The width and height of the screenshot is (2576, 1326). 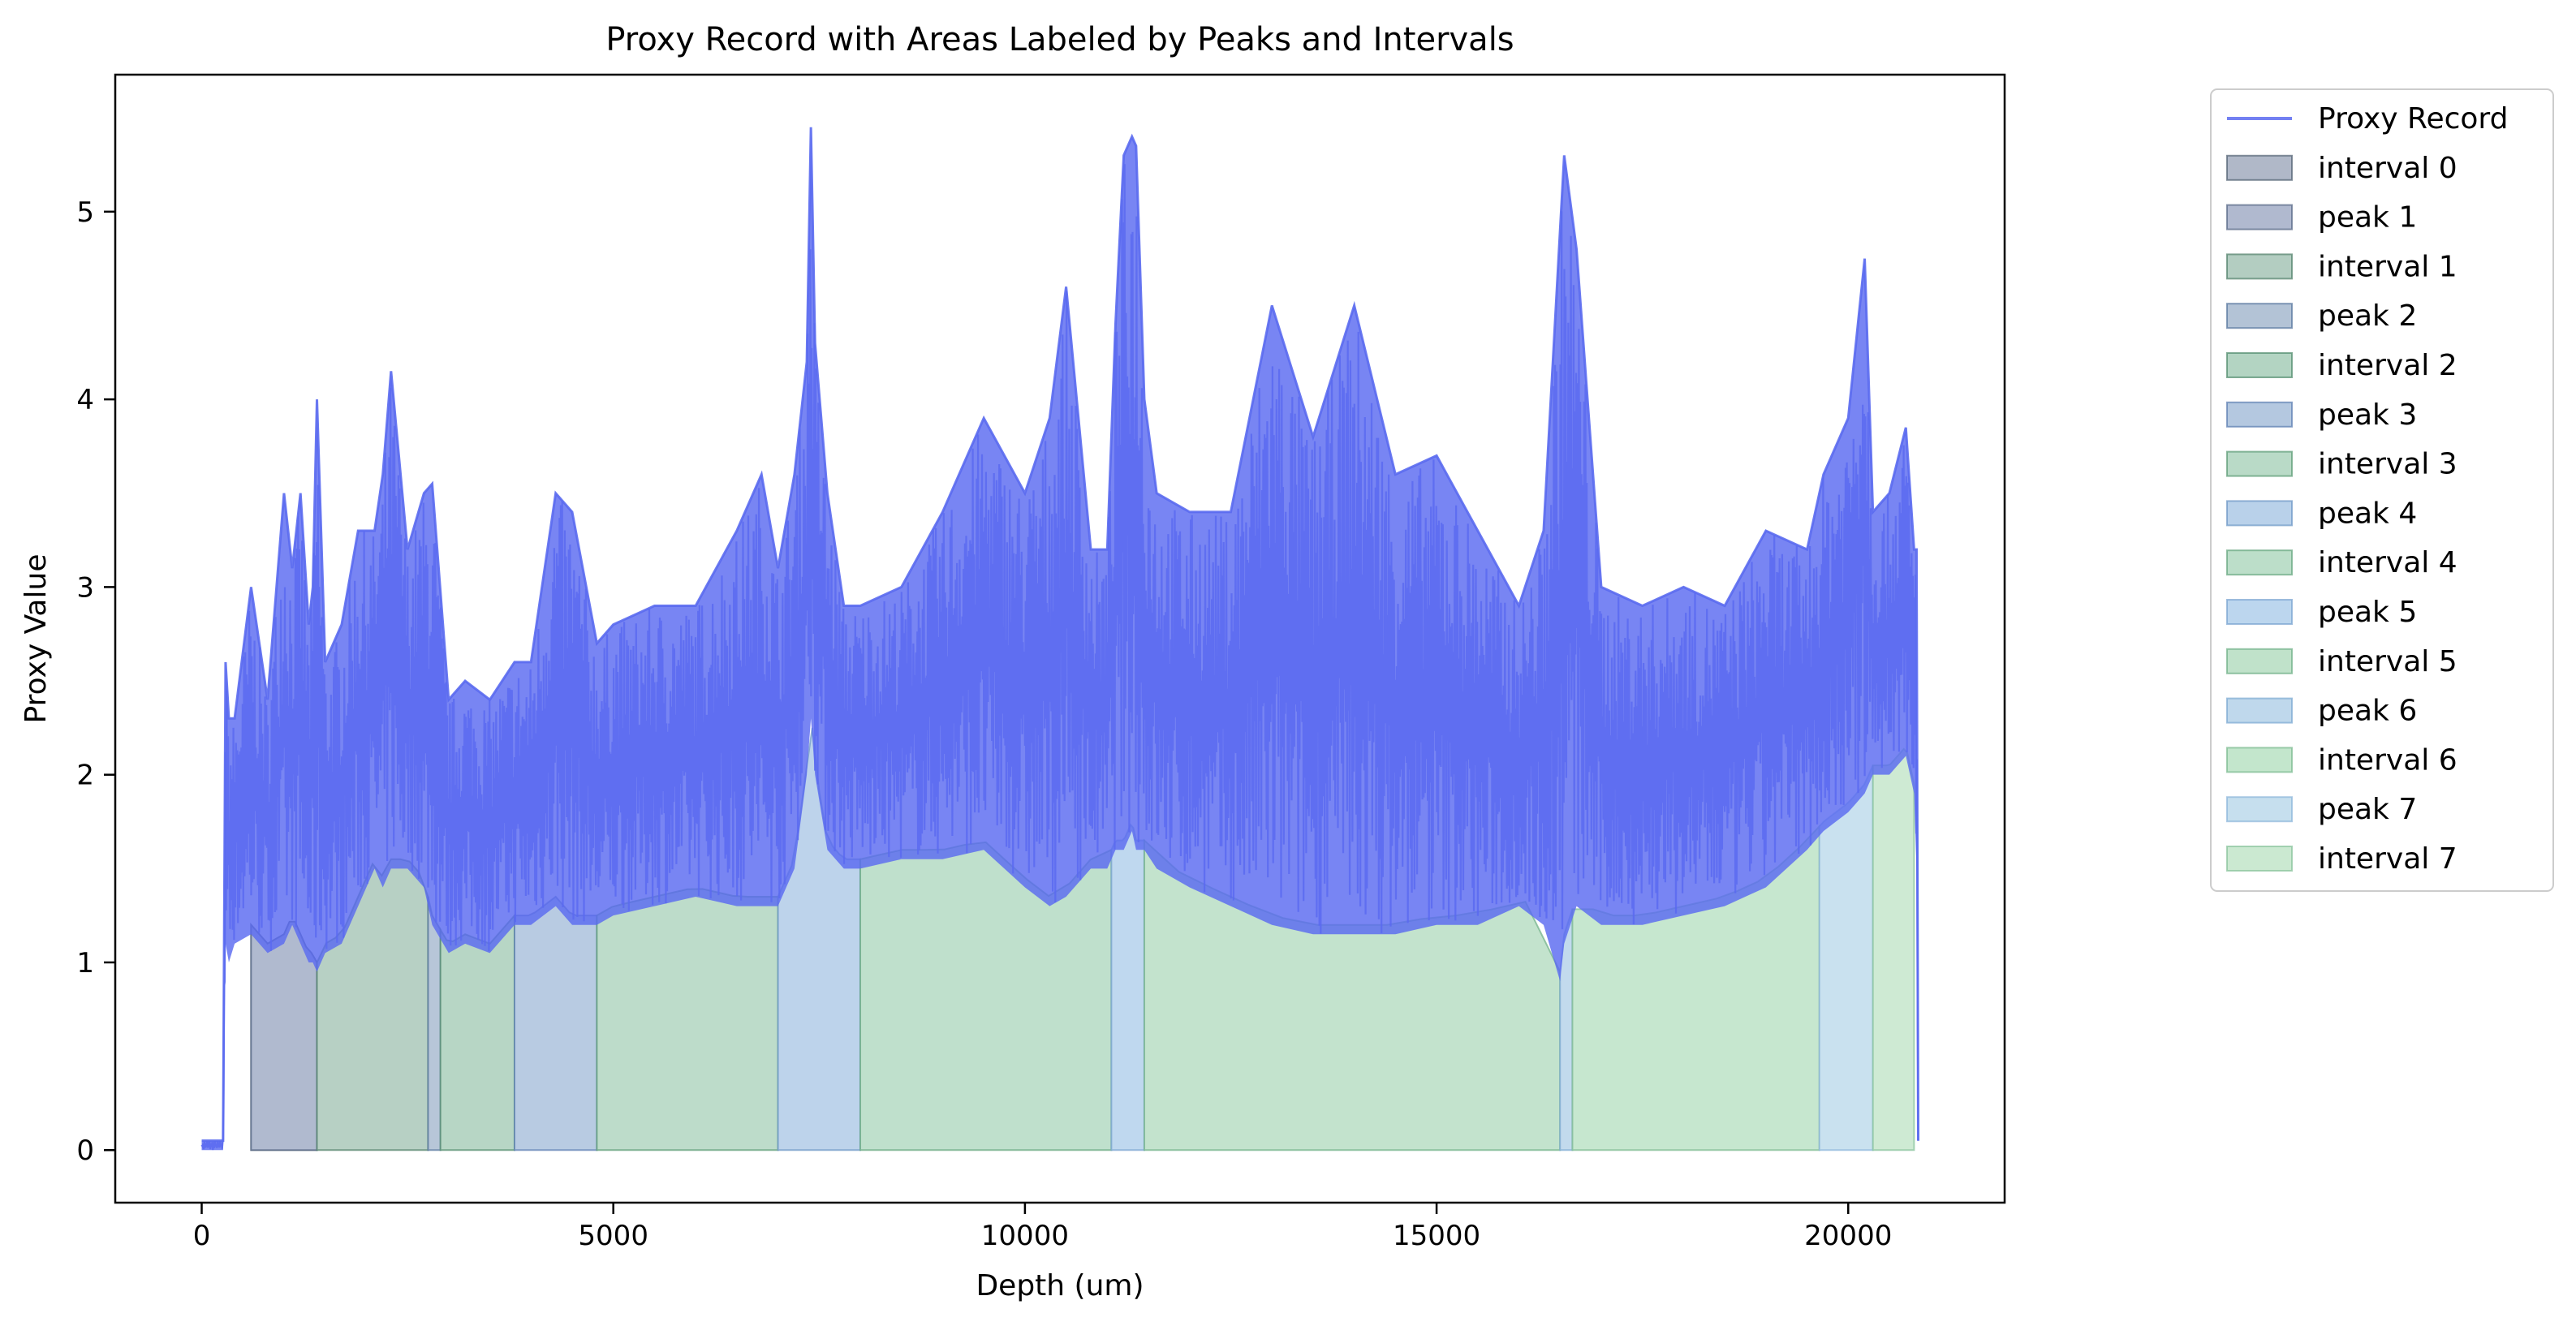 What do you see at coordinates (1025, 1236) in the screenshot?
I see `x-tick-label: 10000` at bounding box center [1025, 1236].